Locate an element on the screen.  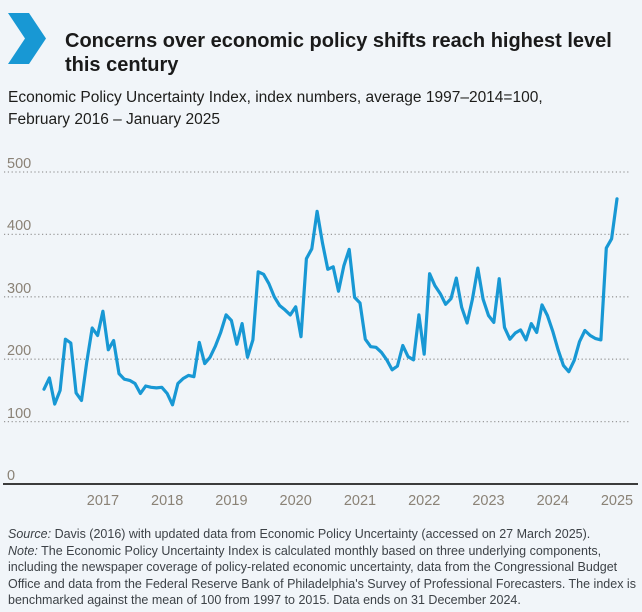
x-axis-tick-label-2021: 2021 is located at coordinates (360, 501).